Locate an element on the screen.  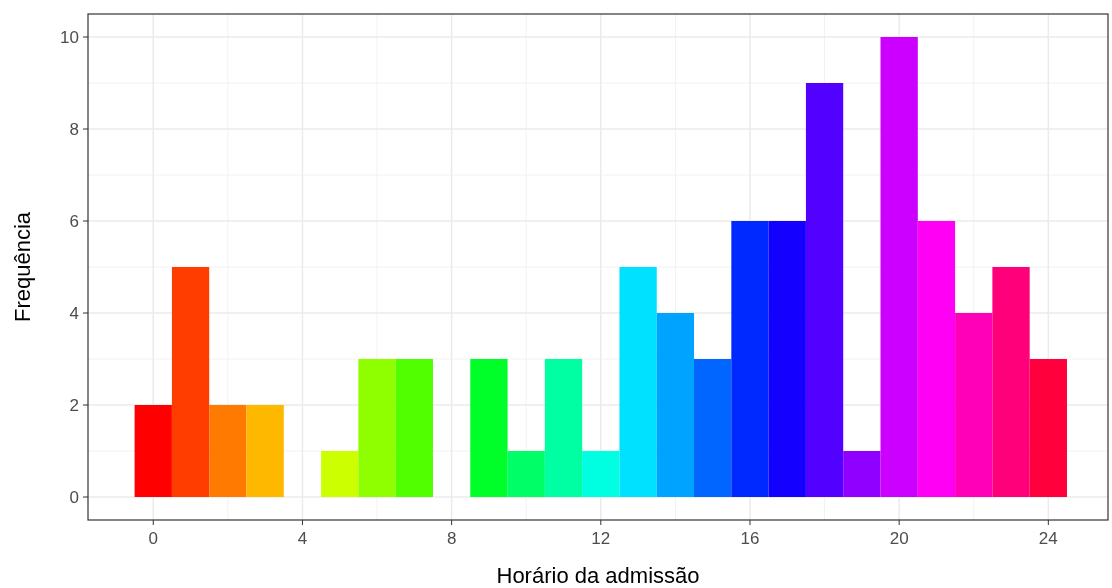
x-axis-title: Horário da admissão is located at coordinates (598, 575).